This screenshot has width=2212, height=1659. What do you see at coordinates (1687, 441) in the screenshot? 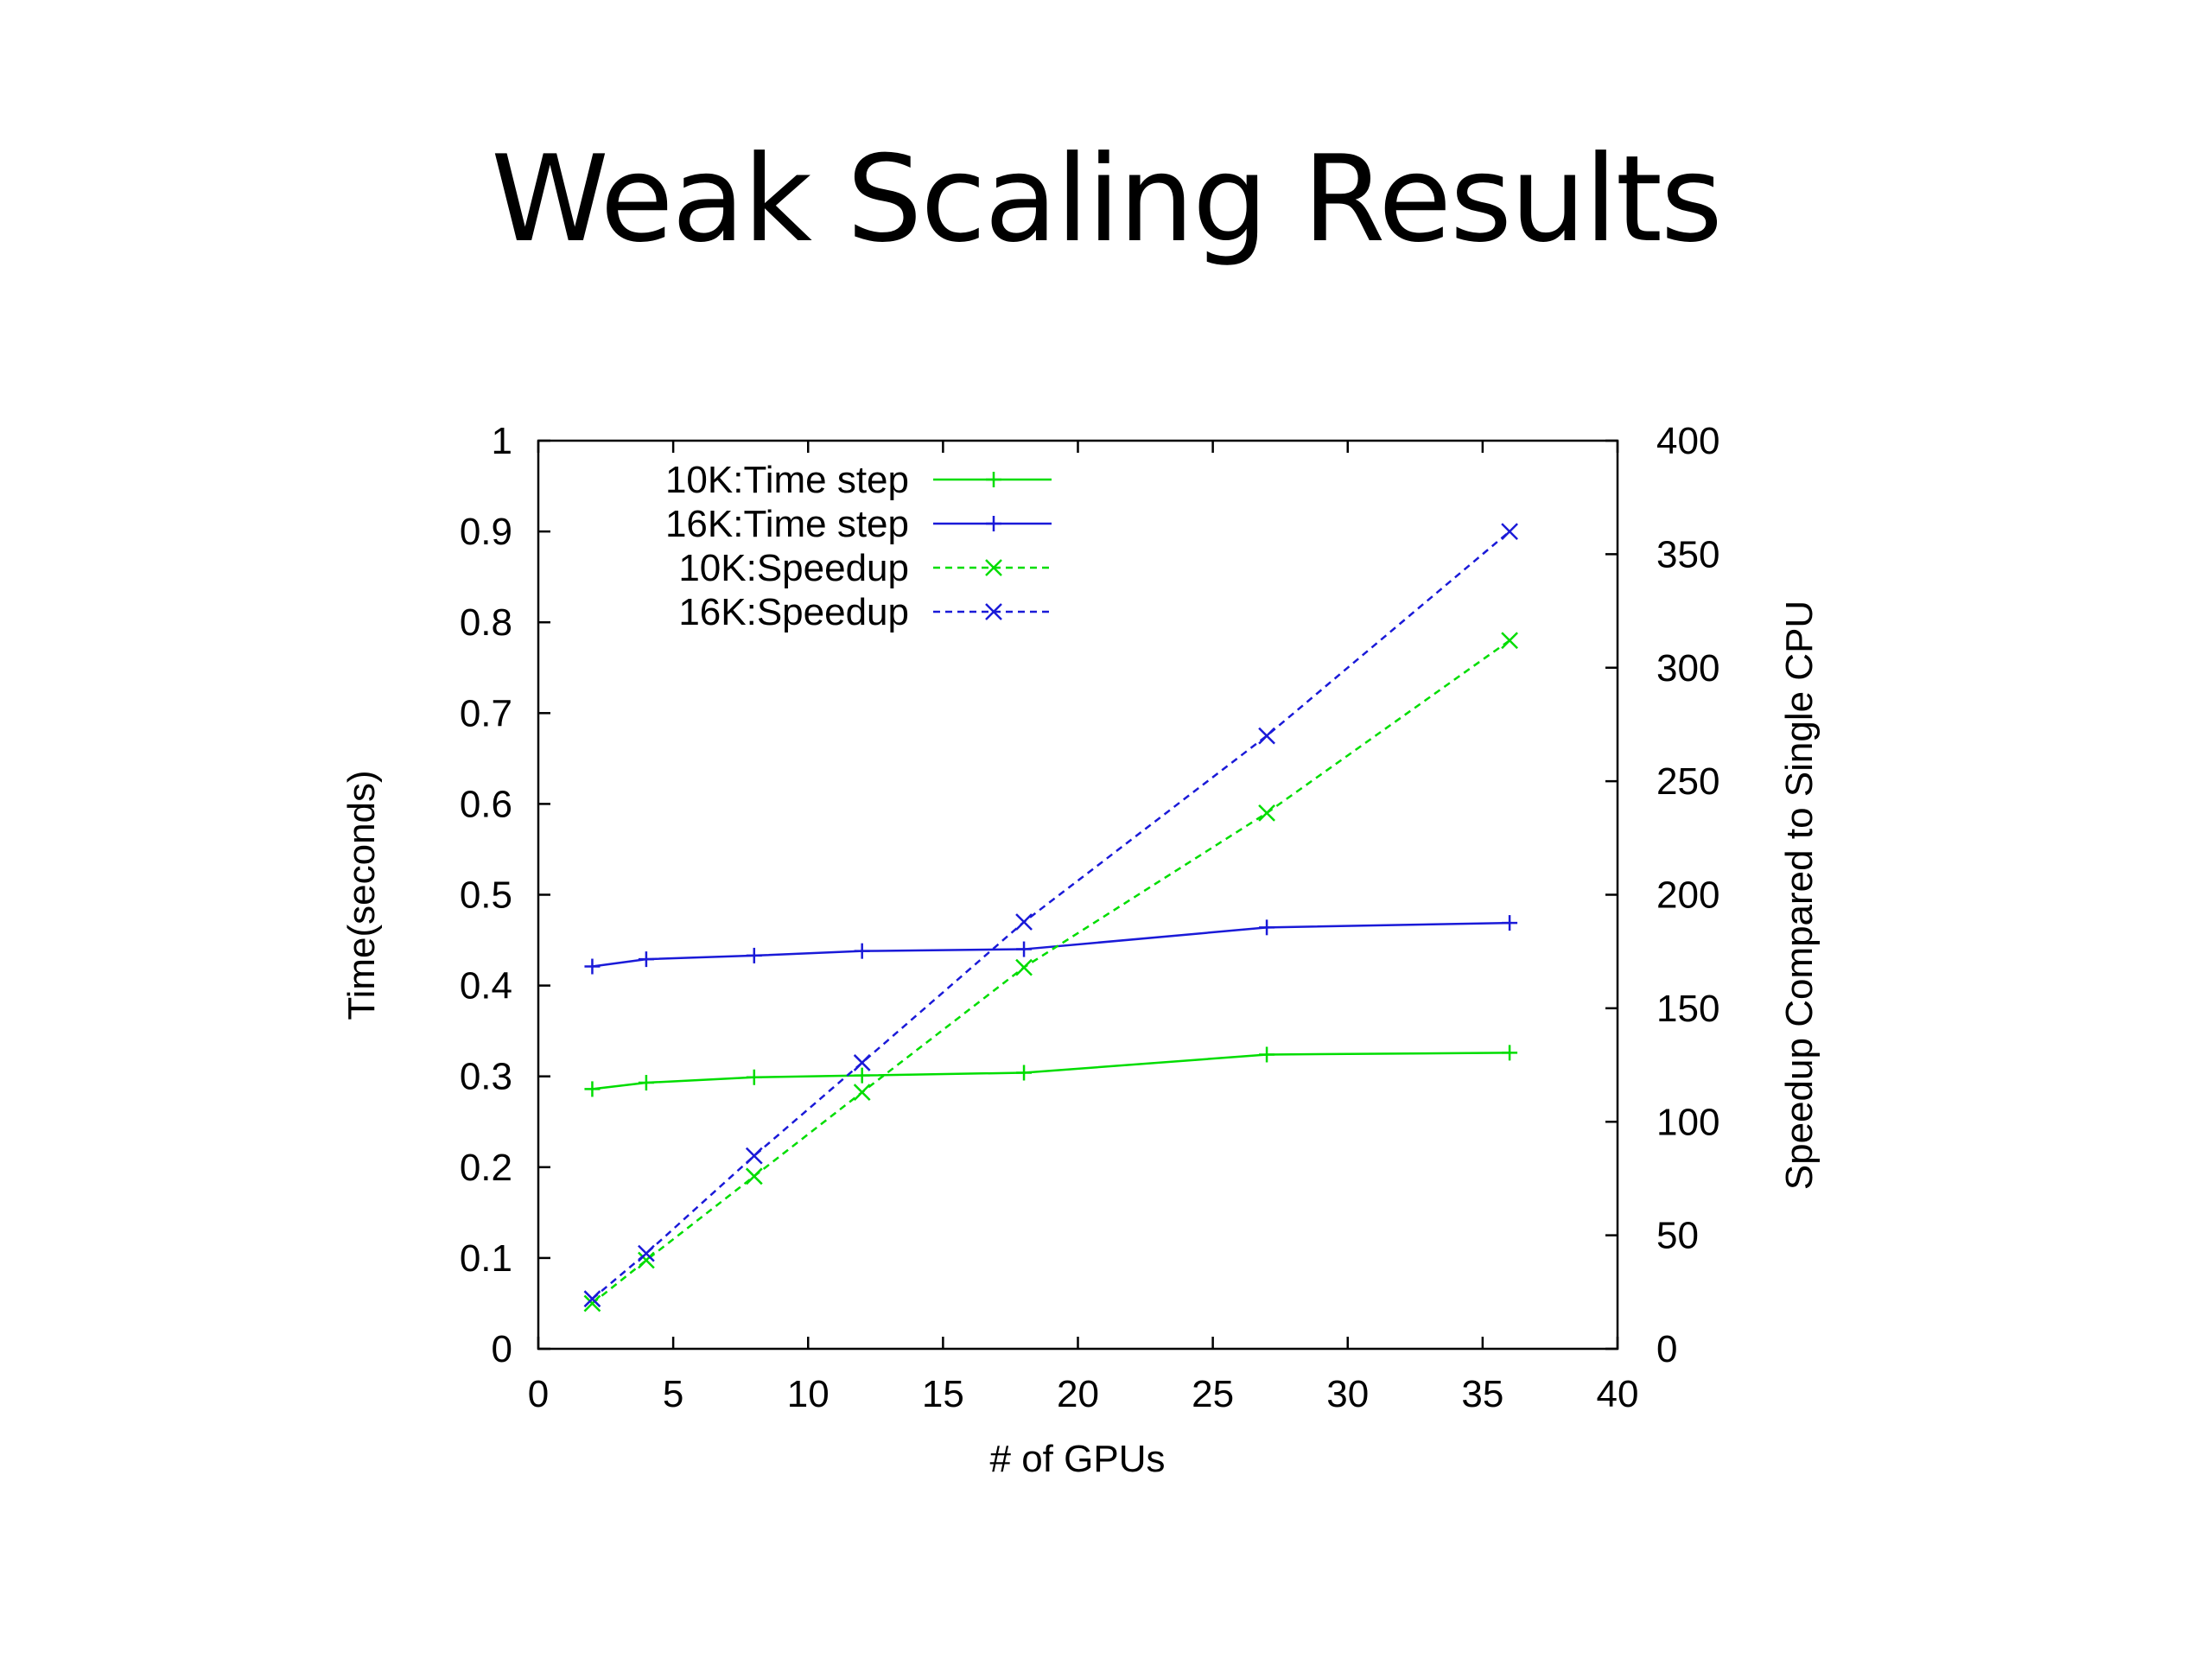
I see `y2-tick-label: 400` at bounding box center [1687, 441].